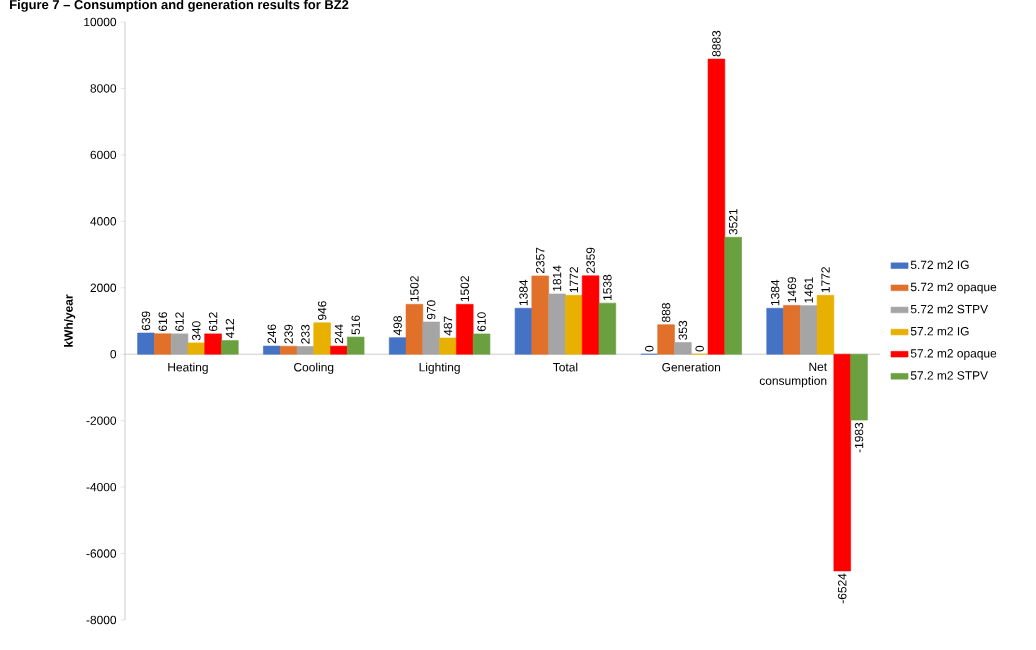 The image size is (1036, 650). Describe the element at coordinates (439, 368) in the screenshot. I see `x-tick-label: Lighting` at that location.